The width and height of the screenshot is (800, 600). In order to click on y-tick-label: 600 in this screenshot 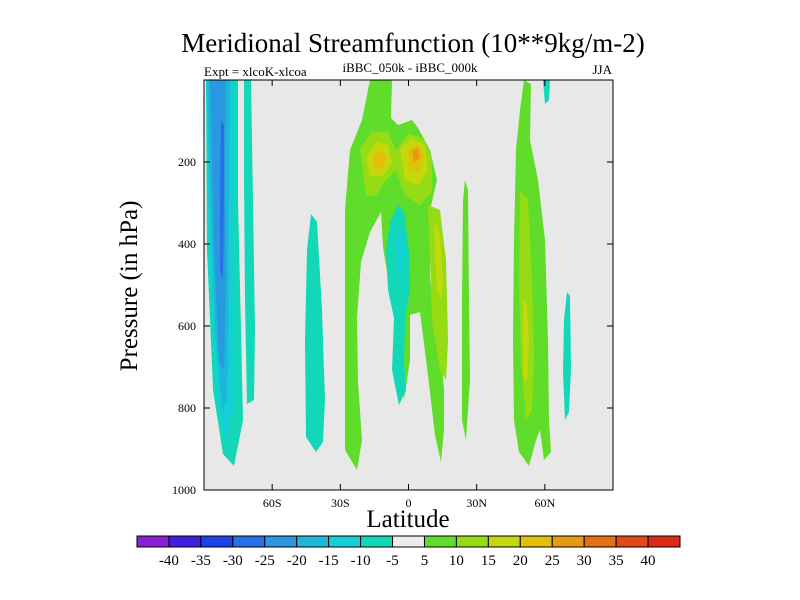, I will do `click(187, 326)`.